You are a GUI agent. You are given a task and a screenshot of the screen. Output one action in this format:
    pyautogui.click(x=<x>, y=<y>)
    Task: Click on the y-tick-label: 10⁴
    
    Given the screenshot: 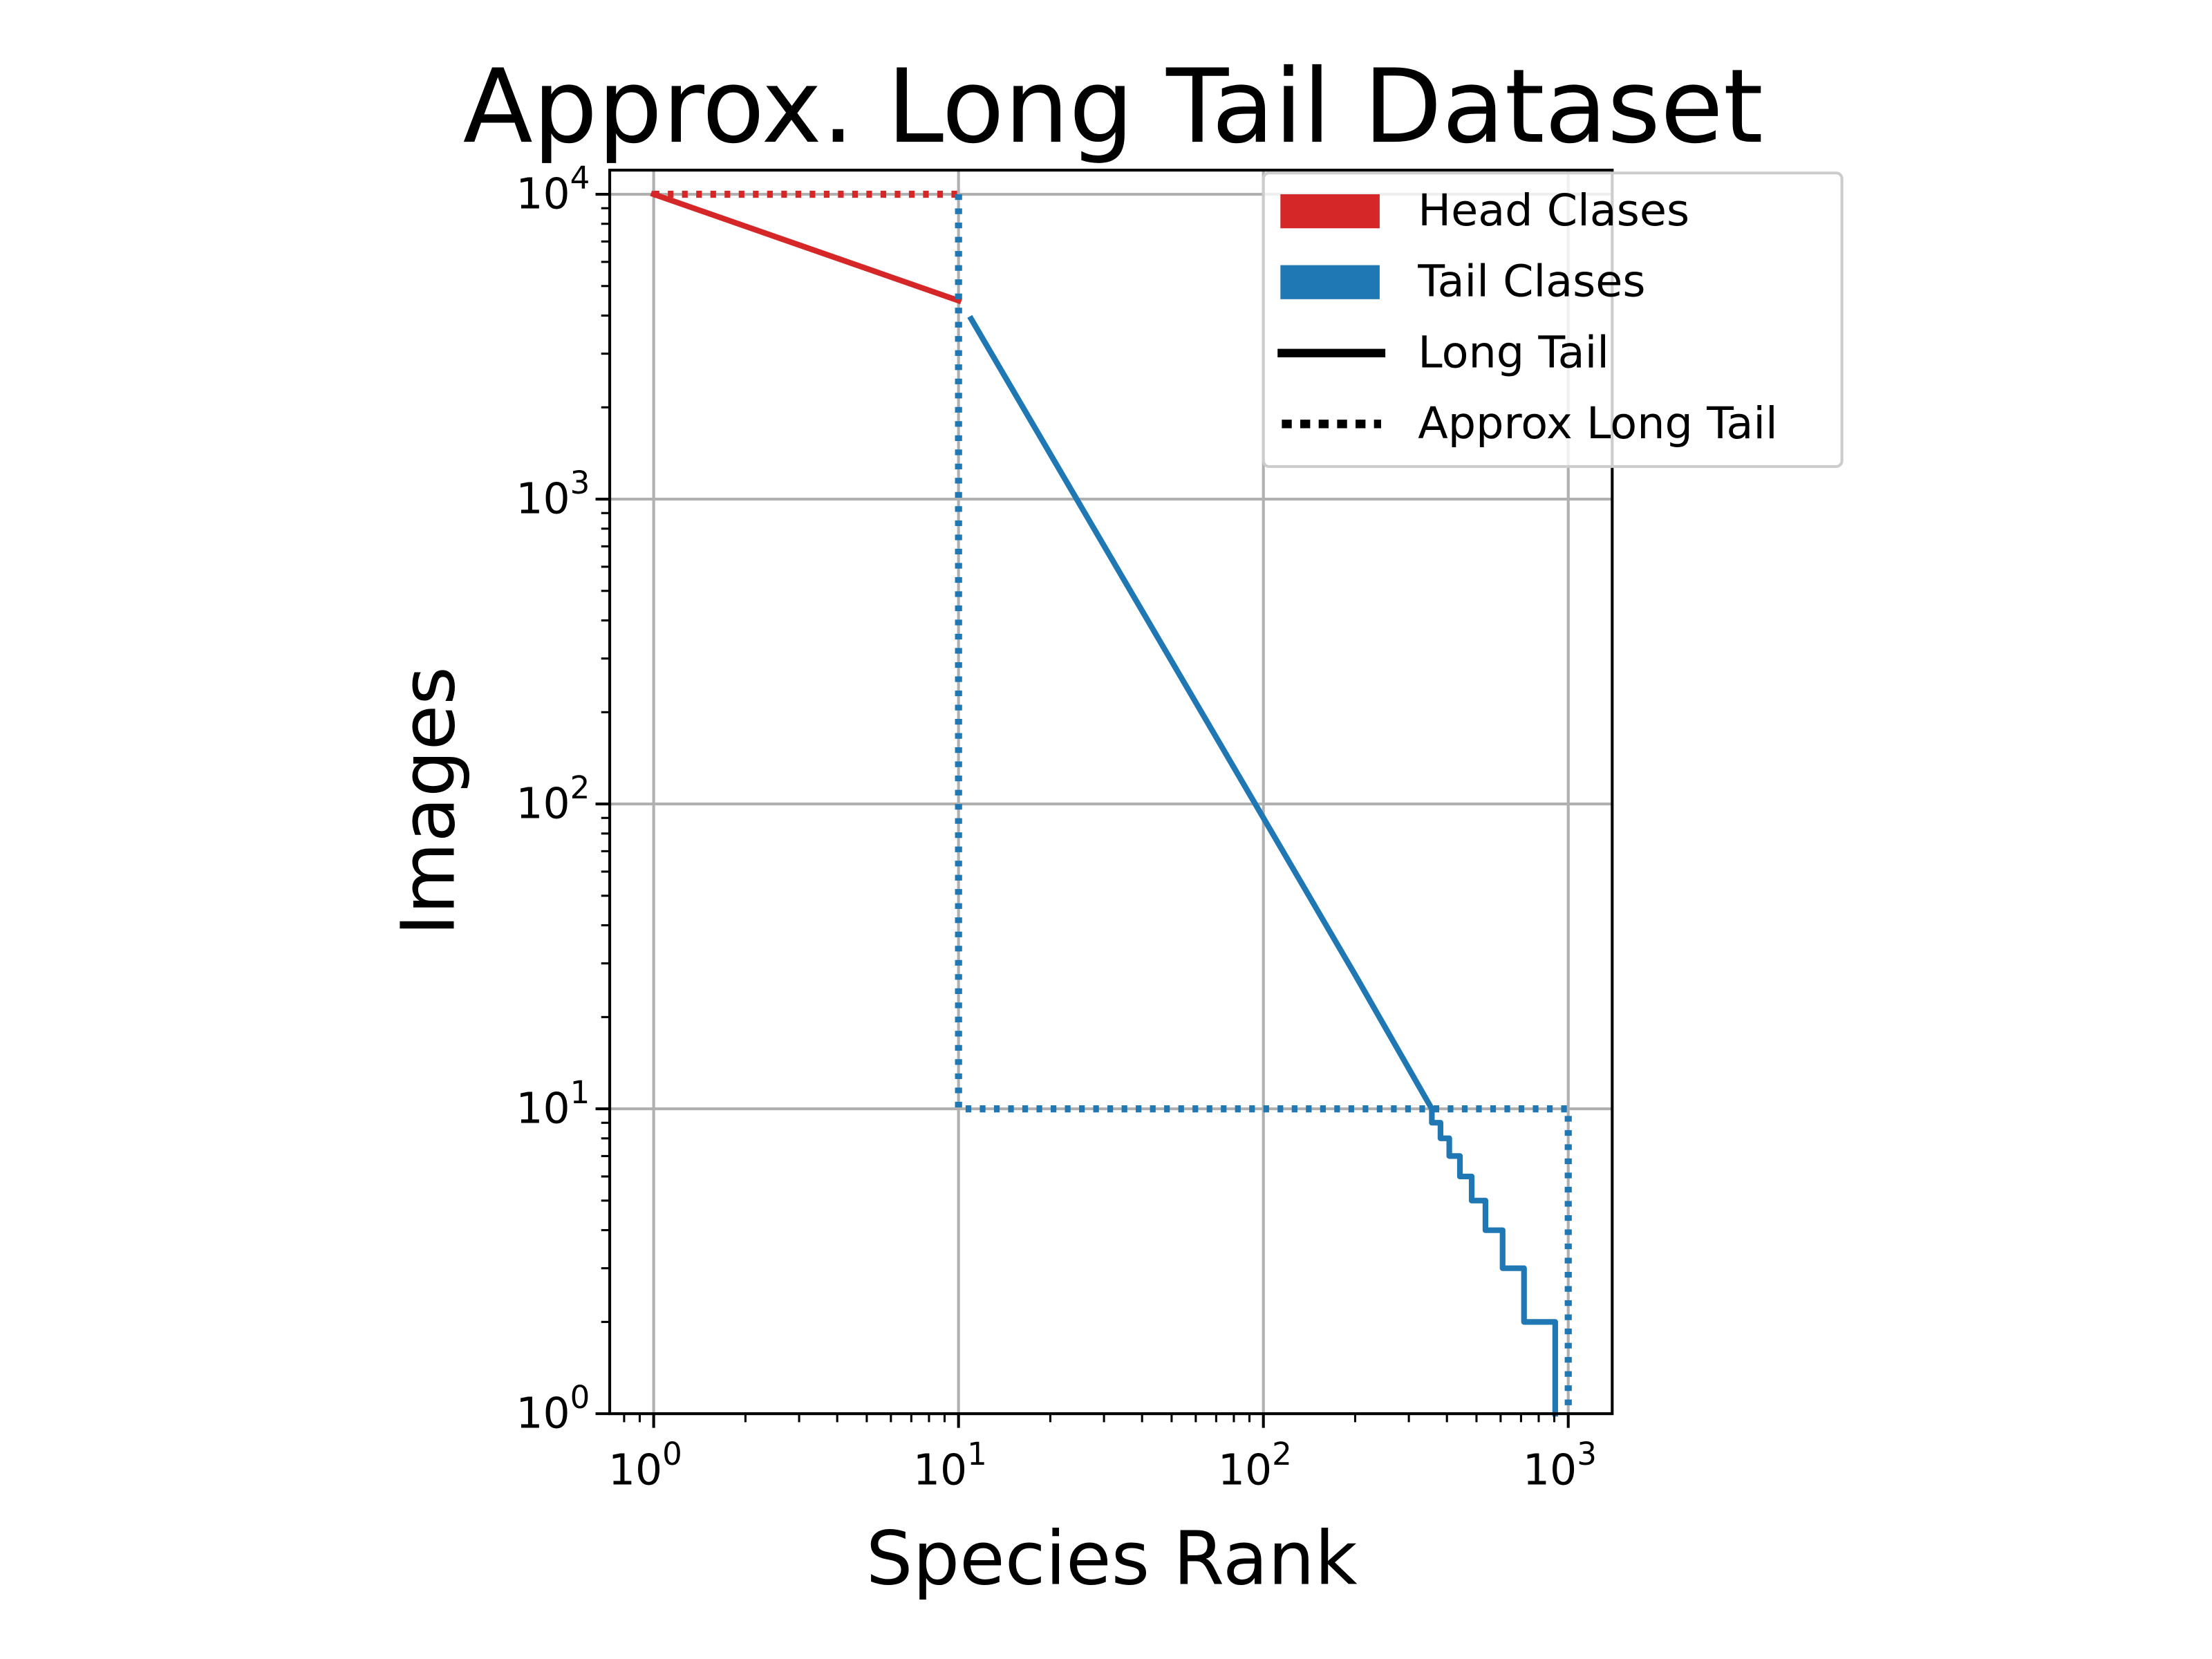 What is the action you would take?
    pyautogui.click(x=553, y=190)
    